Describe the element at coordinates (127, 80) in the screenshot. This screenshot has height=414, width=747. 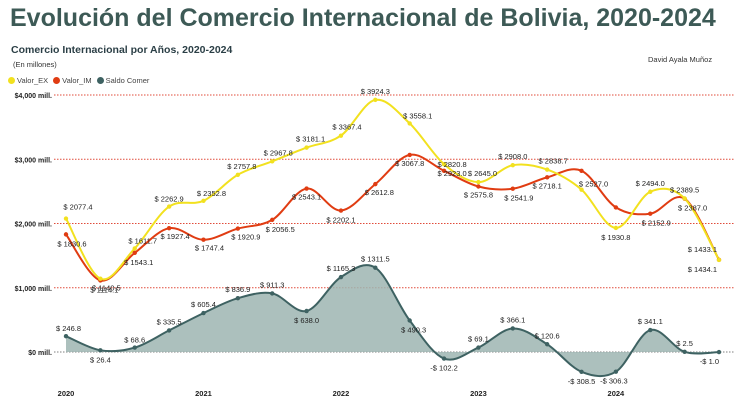
I see `legend-label-saldo: Saldo Comer` at that location.